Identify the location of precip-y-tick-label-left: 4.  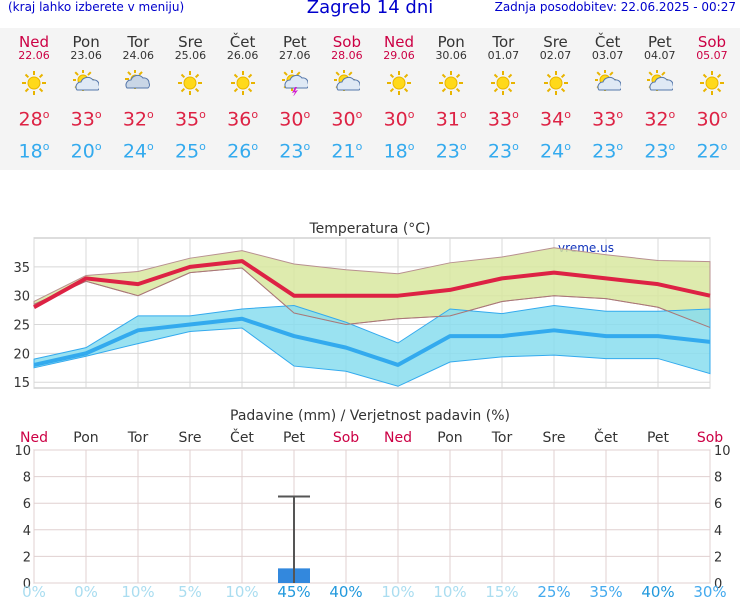
(27, 531).